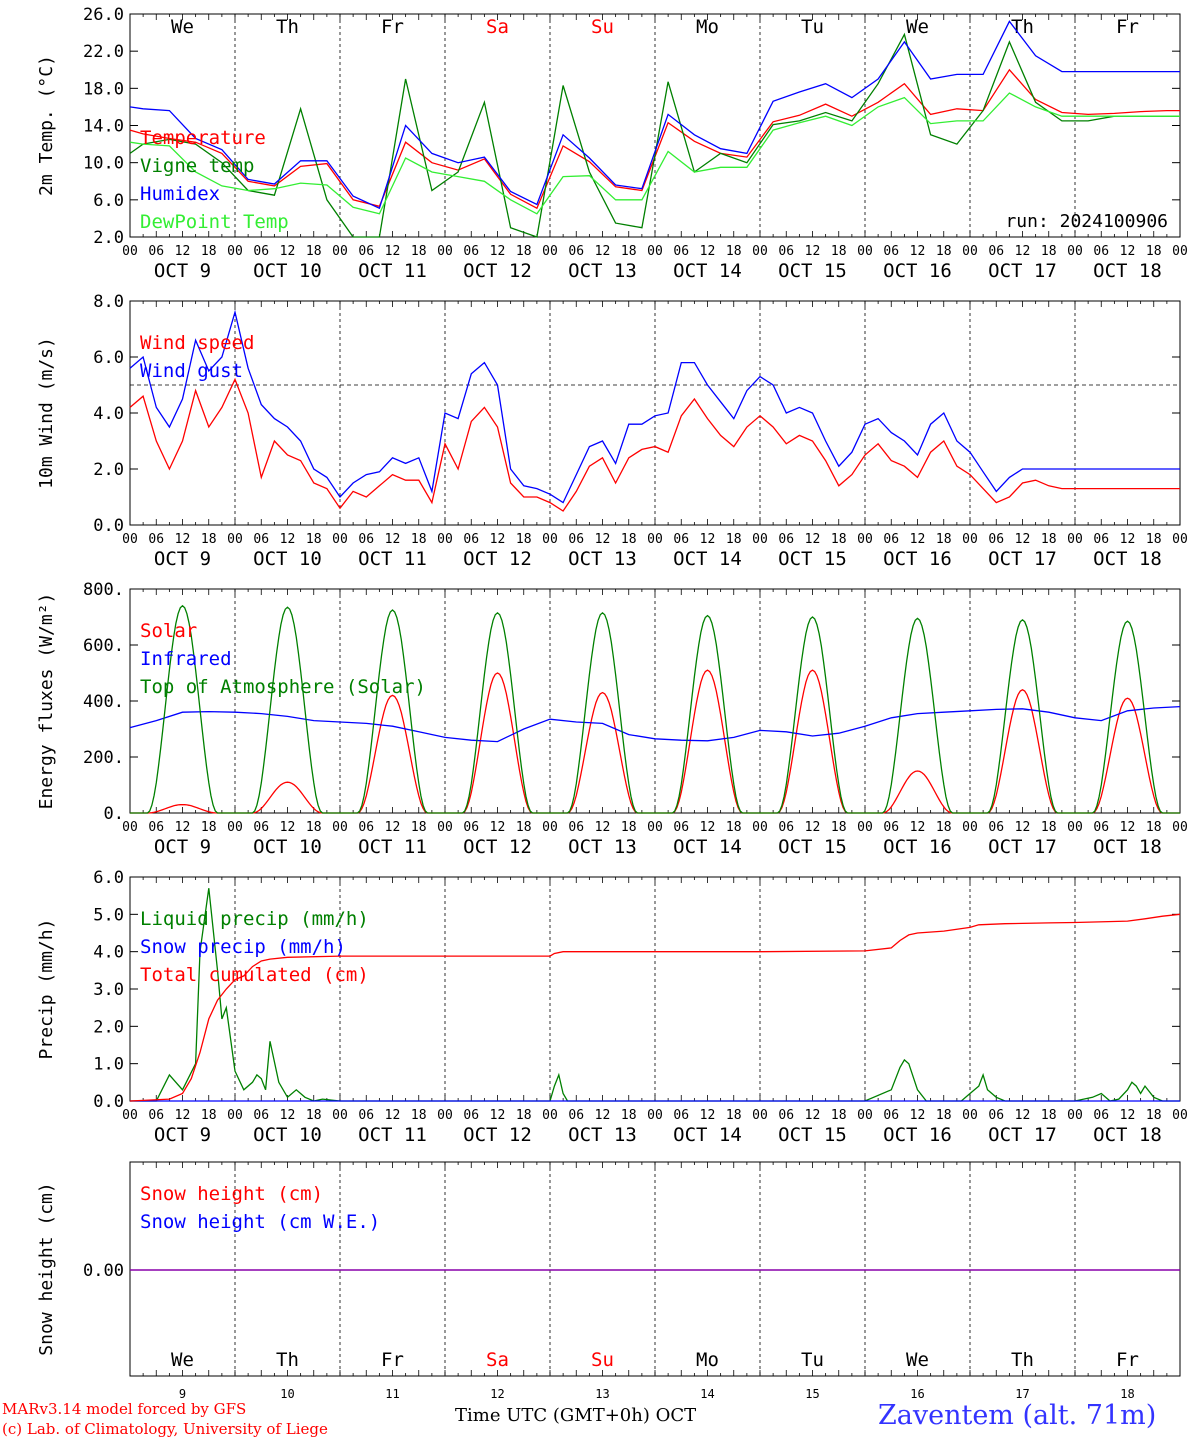 This screenshot has width=1194, height=1440. Describe the element at coordinates (108, 238) in the screenshot. I see `y-tick-label: 2.0` at that location.